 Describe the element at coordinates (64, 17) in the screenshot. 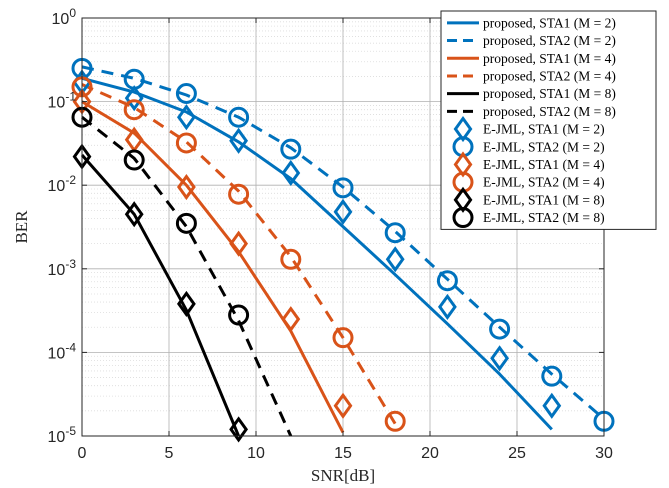

I see `y-tick-label: 10⁰` at that location.